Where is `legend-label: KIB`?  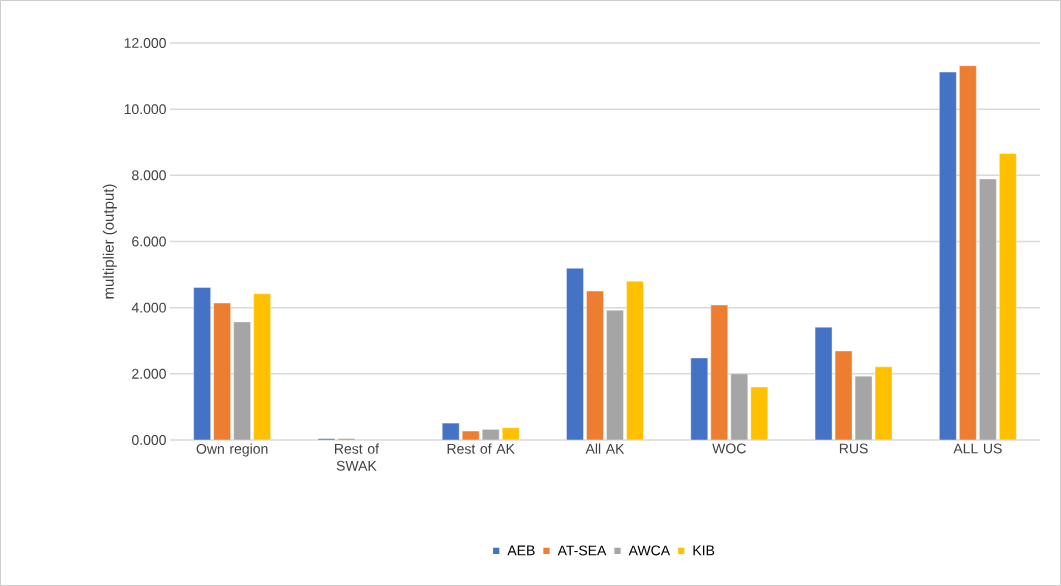 legend-label: KIB is located at coordinates (704, 550).